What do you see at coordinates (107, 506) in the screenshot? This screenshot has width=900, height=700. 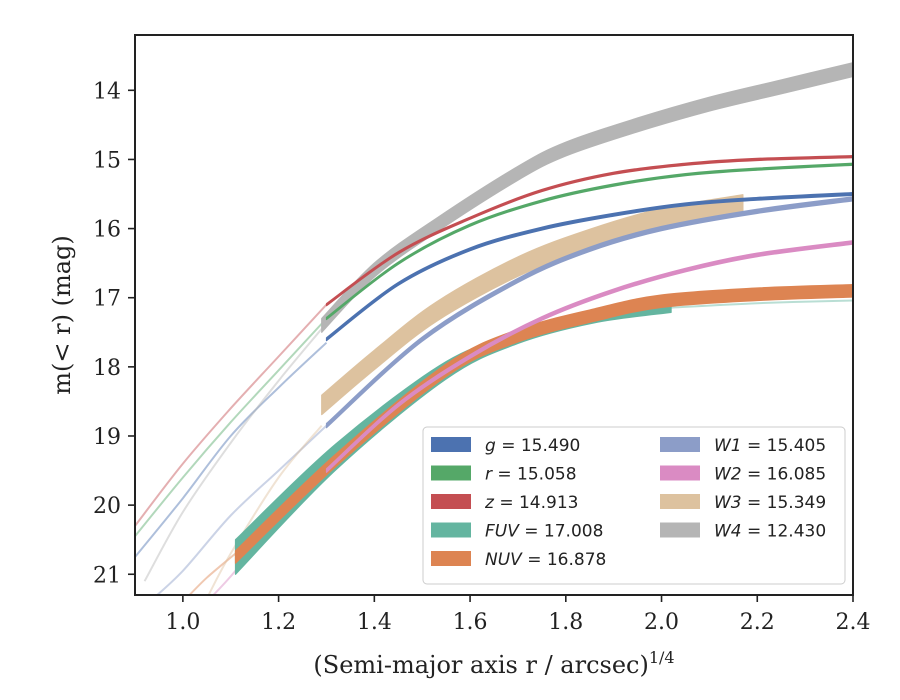 I see `y-tick-label: 20` at bounding box center [107, 506].